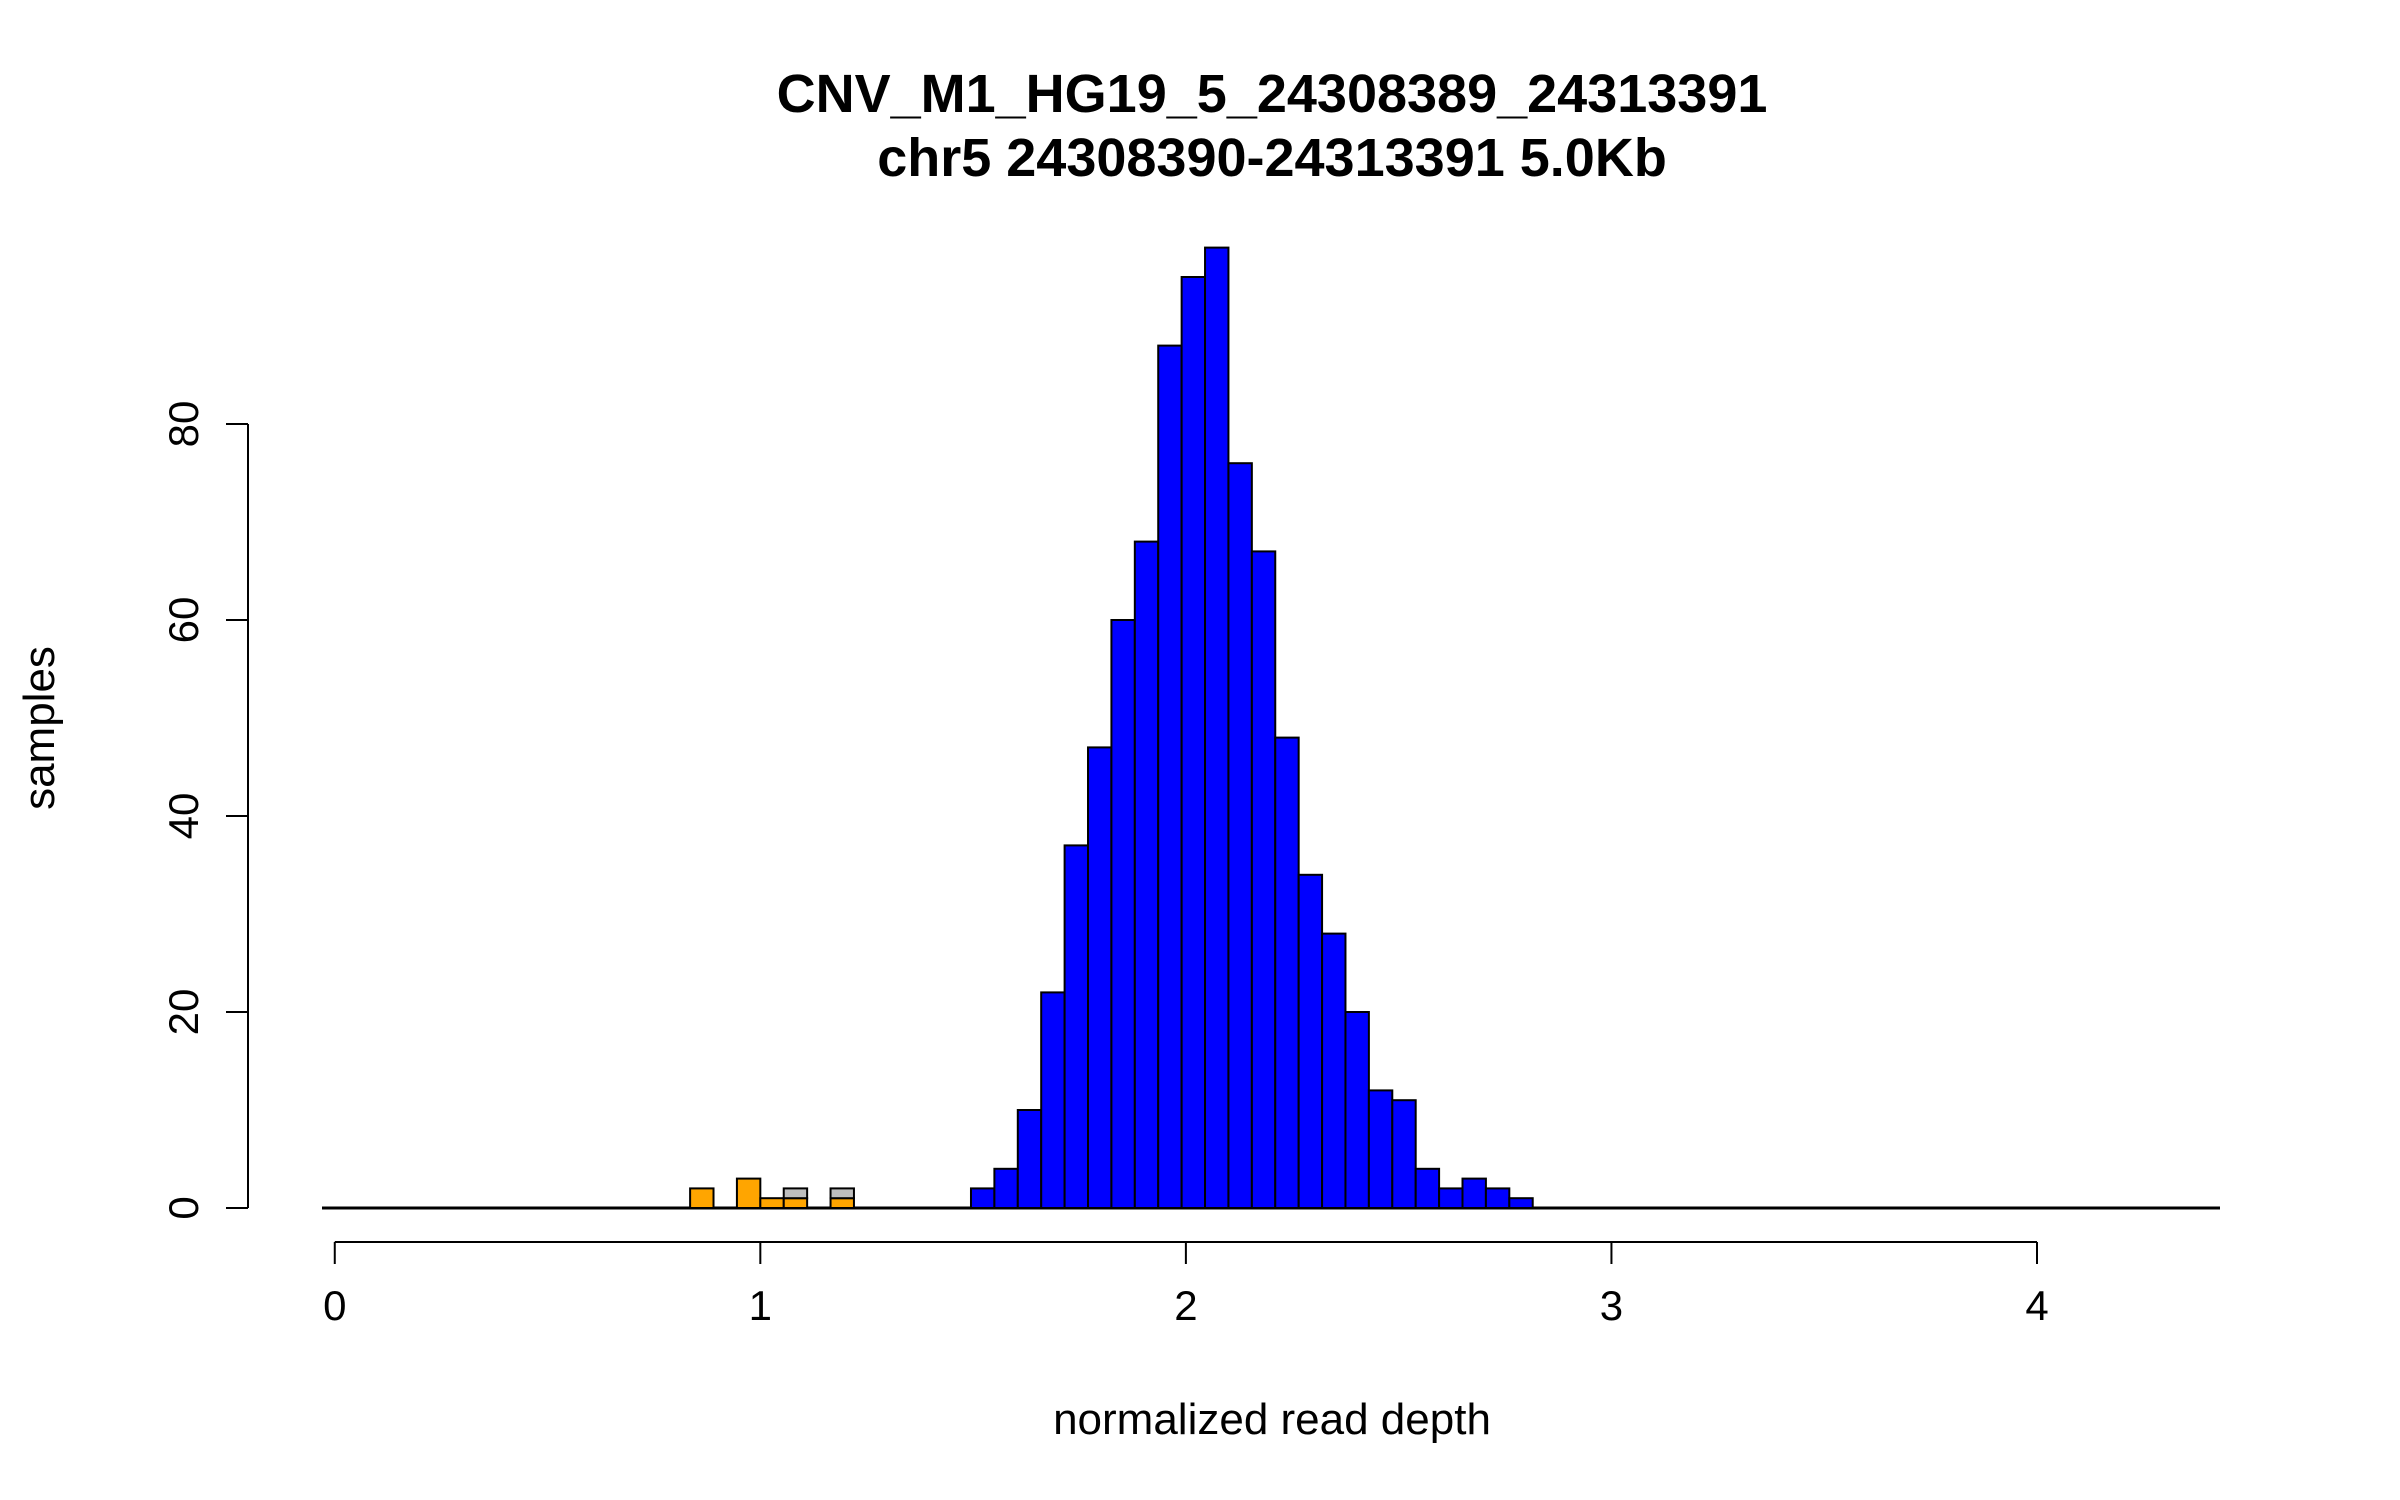  Describe the element at coordinates (1272, 158) in the screenshot. I see `chart-subtitle: chr5 24308390-24313391 5.0Kb` at that location.